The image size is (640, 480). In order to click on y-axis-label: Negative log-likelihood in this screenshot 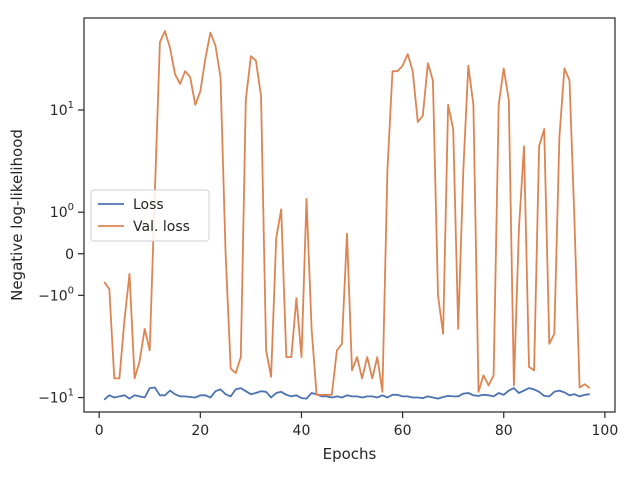, I will do `click(17, 215)`.